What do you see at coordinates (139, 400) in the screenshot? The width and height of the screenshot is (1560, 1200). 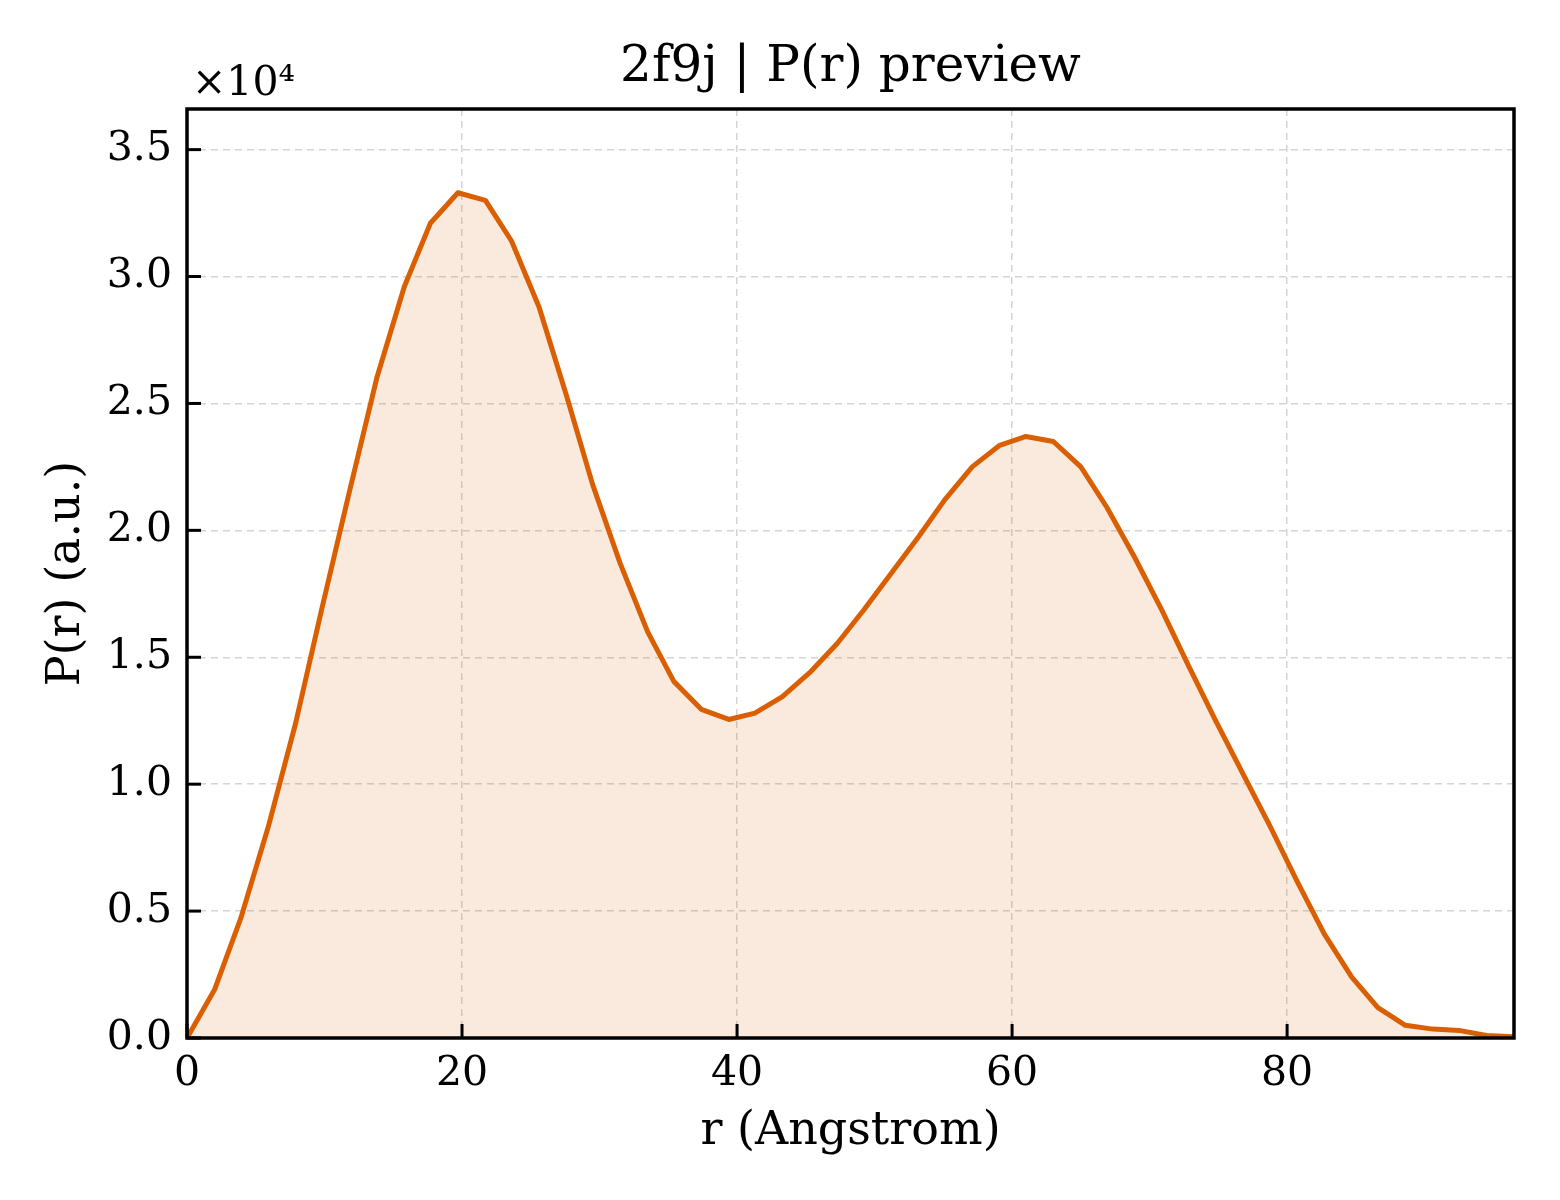 I see `y-tick-label: 2.5` at bounding box center [139, 400].